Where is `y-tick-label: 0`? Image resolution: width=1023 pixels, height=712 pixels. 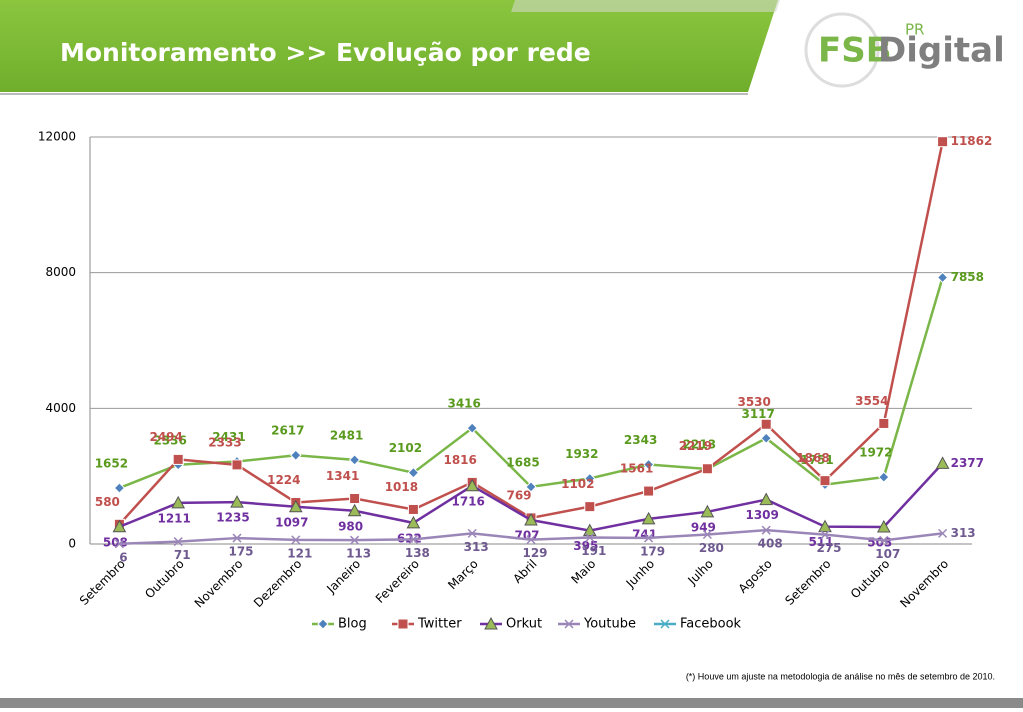 y-tick-label: 0 is located at coordinates (72, 544).